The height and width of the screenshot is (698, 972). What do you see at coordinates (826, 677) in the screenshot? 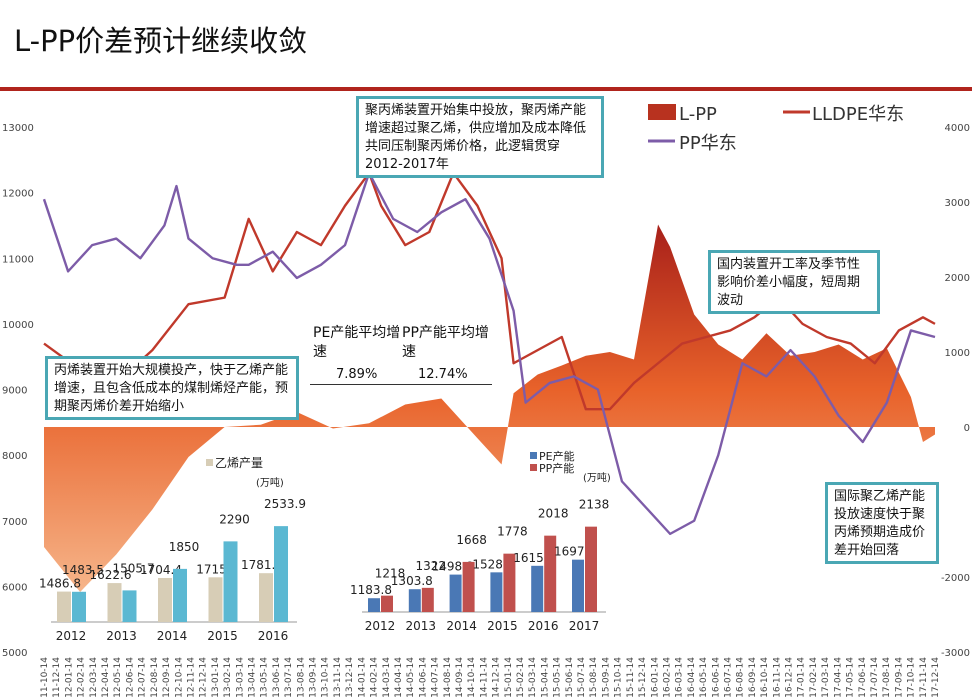
I see `x-tick-label: 2017-03-14` at bounding box center [826, 677].